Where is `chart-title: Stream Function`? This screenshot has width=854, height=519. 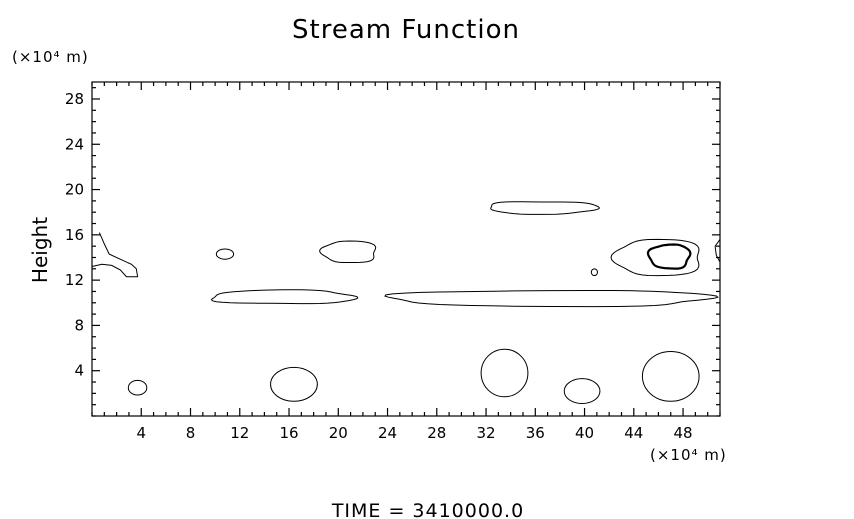
chart-title: Stream Function is located at coordinates (406, 30).